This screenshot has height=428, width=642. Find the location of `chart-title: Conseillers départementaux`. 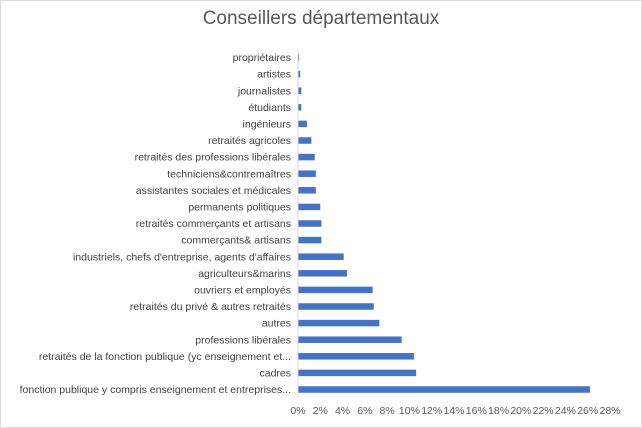

chart-title: Conseillers départementaux is located at coordinates (321, 18).